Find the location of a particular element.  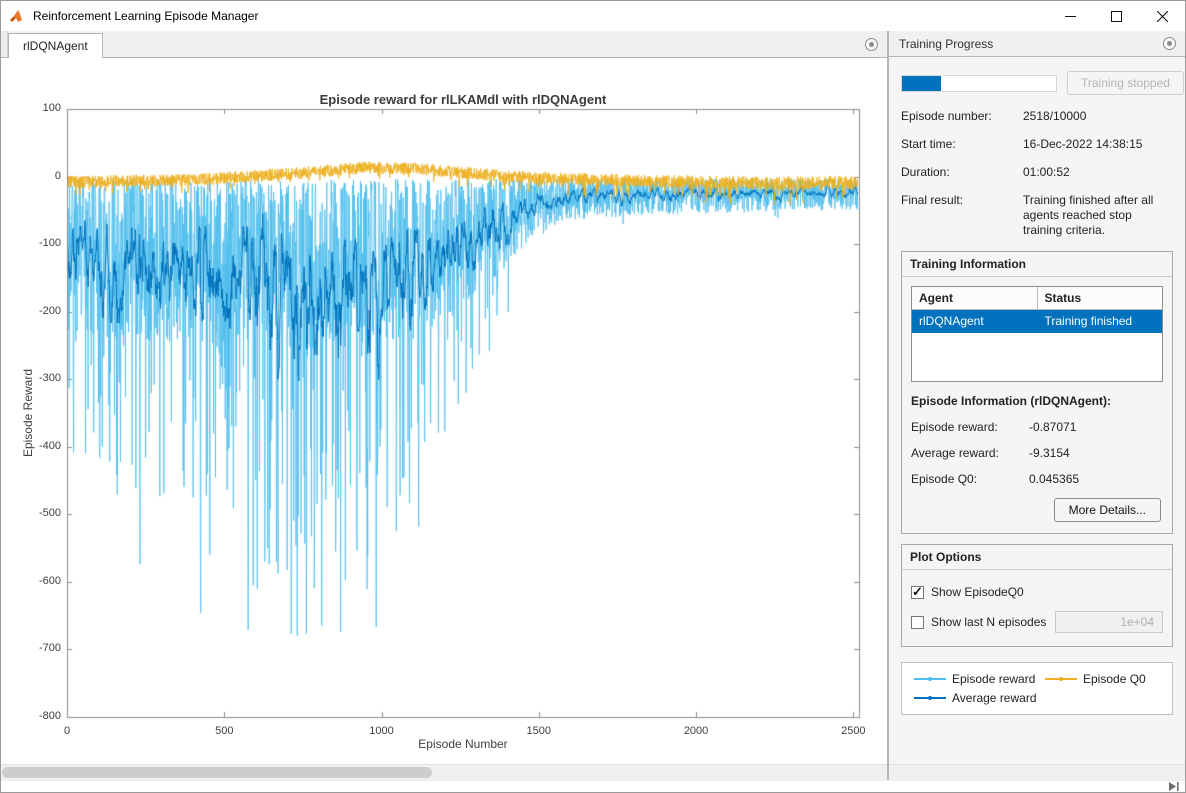

bottom-bar is located at coordinates (593, 786).